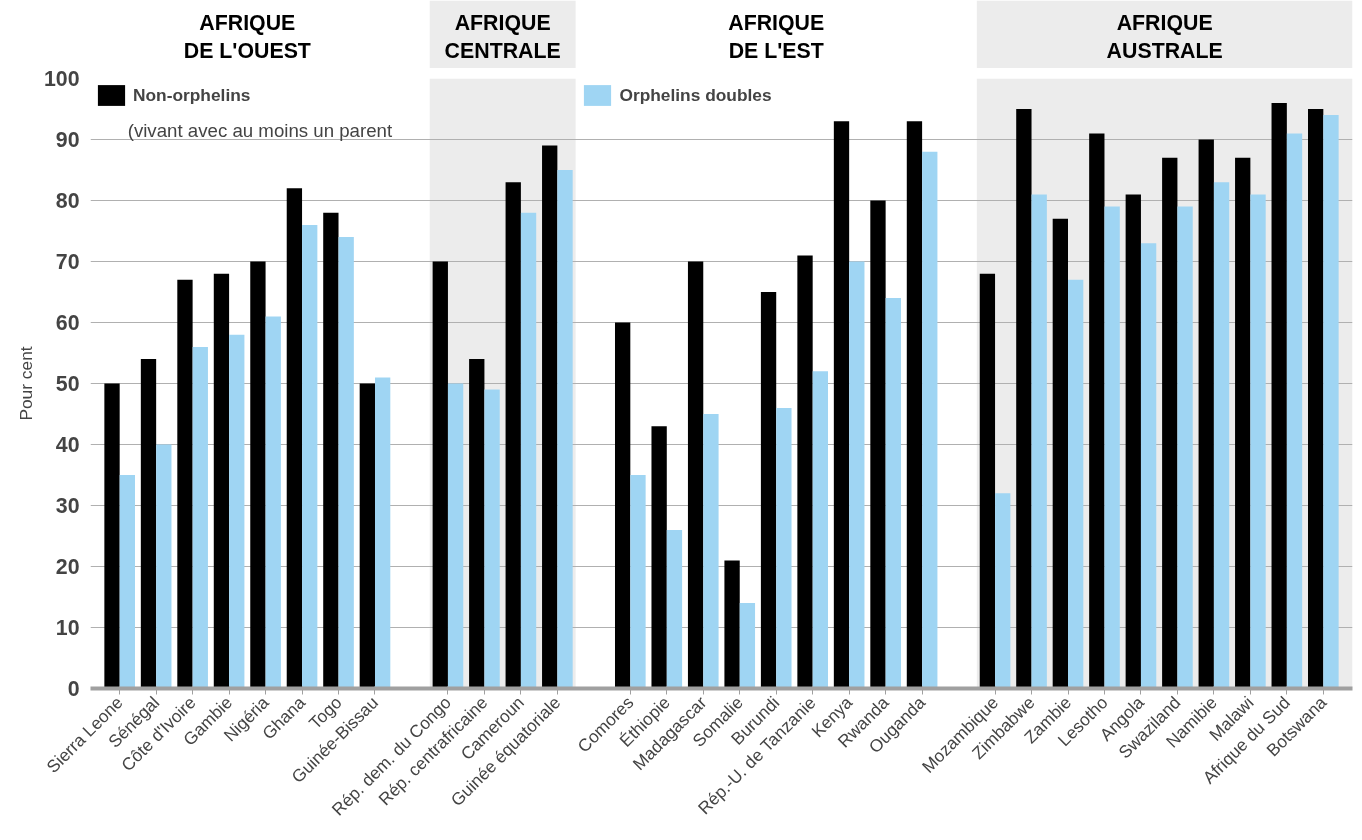 Image resolution: width=1362 pixels, height=840 pixels. I want to click on legend-label: Orphelins doubles, so click(695, 95).